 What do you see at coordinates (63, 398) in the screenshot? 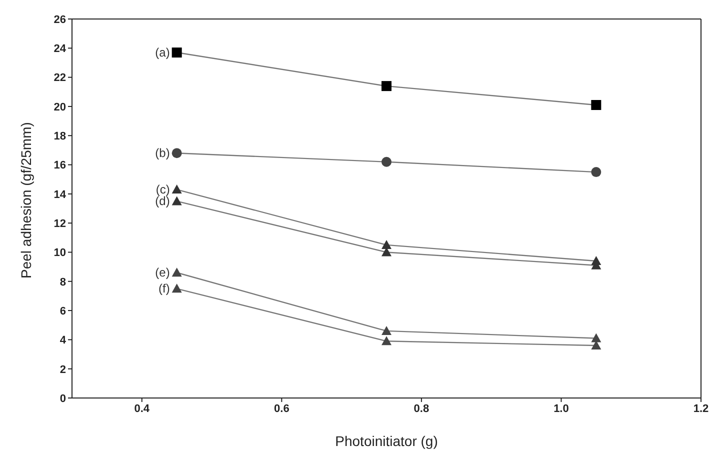
I see `y-tick-label: 0` at bounding box center [63, 398].